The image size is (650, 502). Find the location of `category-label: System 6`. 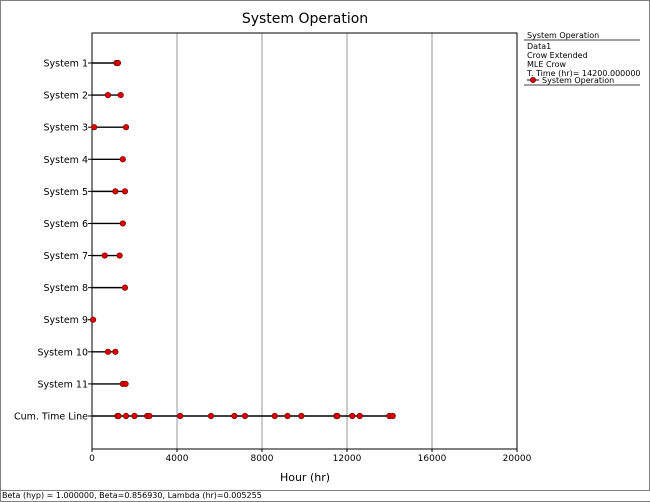

category-label: System 6 is located at coordinates (66, 224).